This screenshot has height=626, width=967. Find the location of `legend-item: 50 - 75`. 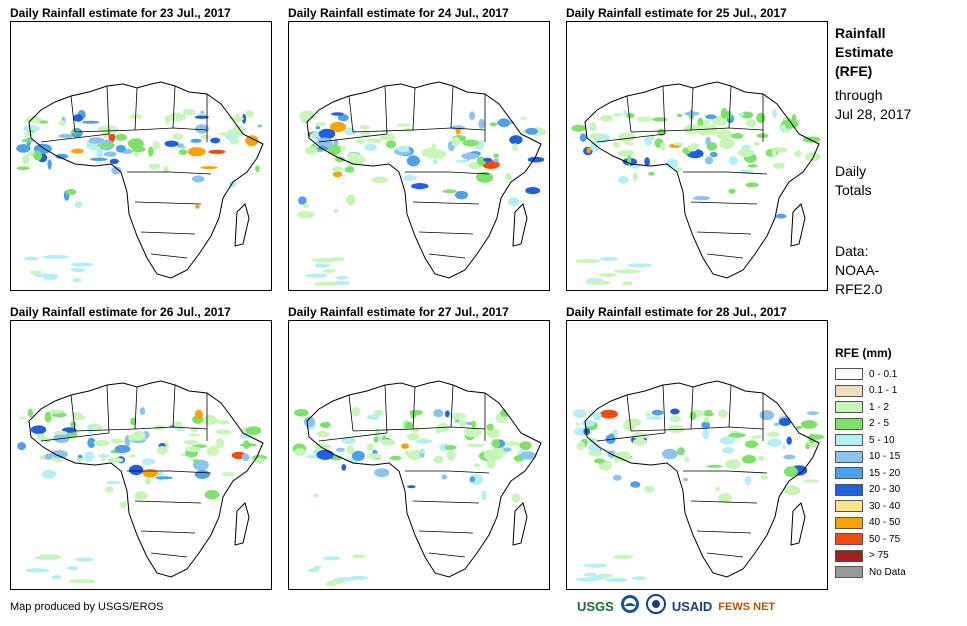

legend-item: 50 - 75 is located at coordinates (895, 539).